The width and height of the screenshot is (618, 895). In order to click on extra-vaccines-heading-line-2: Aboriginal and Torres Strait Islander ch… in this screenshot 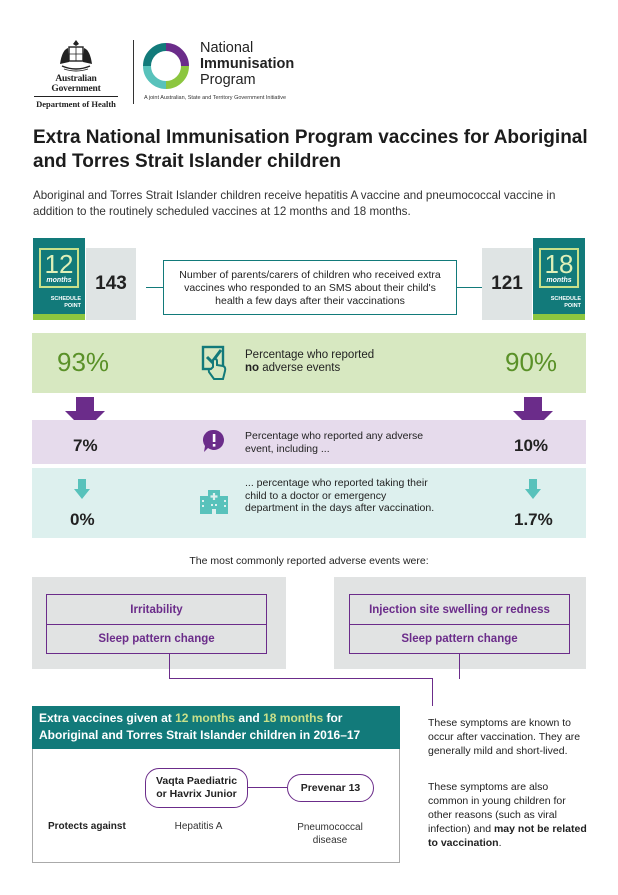, I will do `click(200, 735)`.